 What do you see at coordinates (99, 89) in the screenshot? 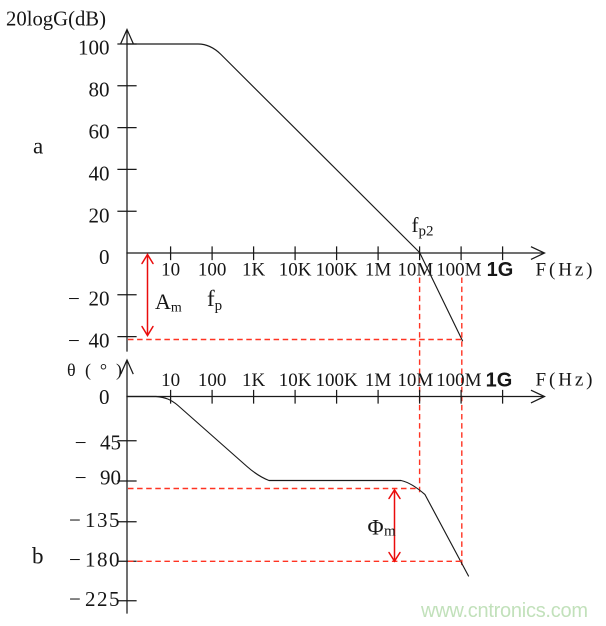
I see `svg-text: 80` at bounding box center [99, 89].